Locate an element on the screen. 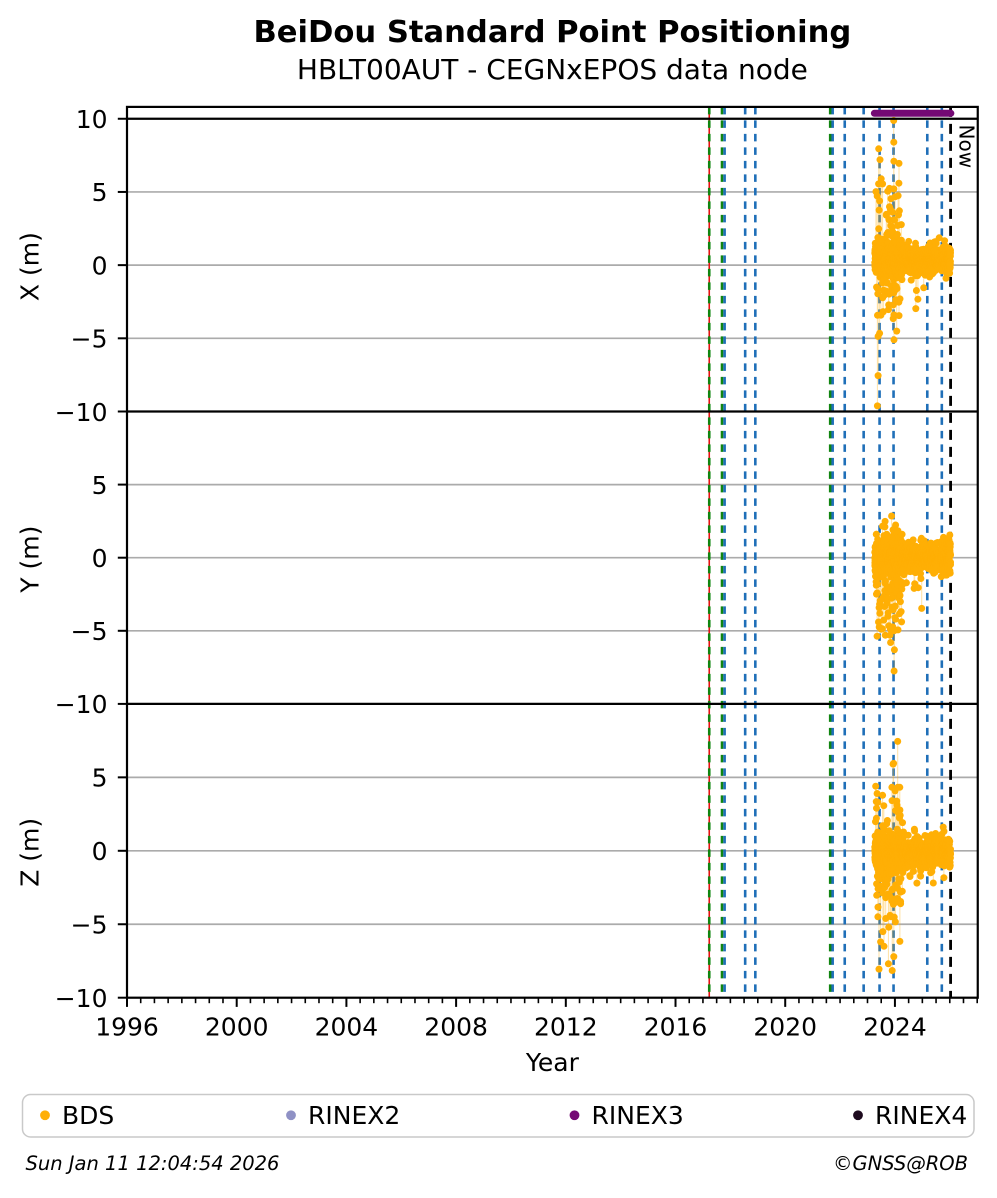  x-tick-label: 2012 is located at coordinates (566, 1027).